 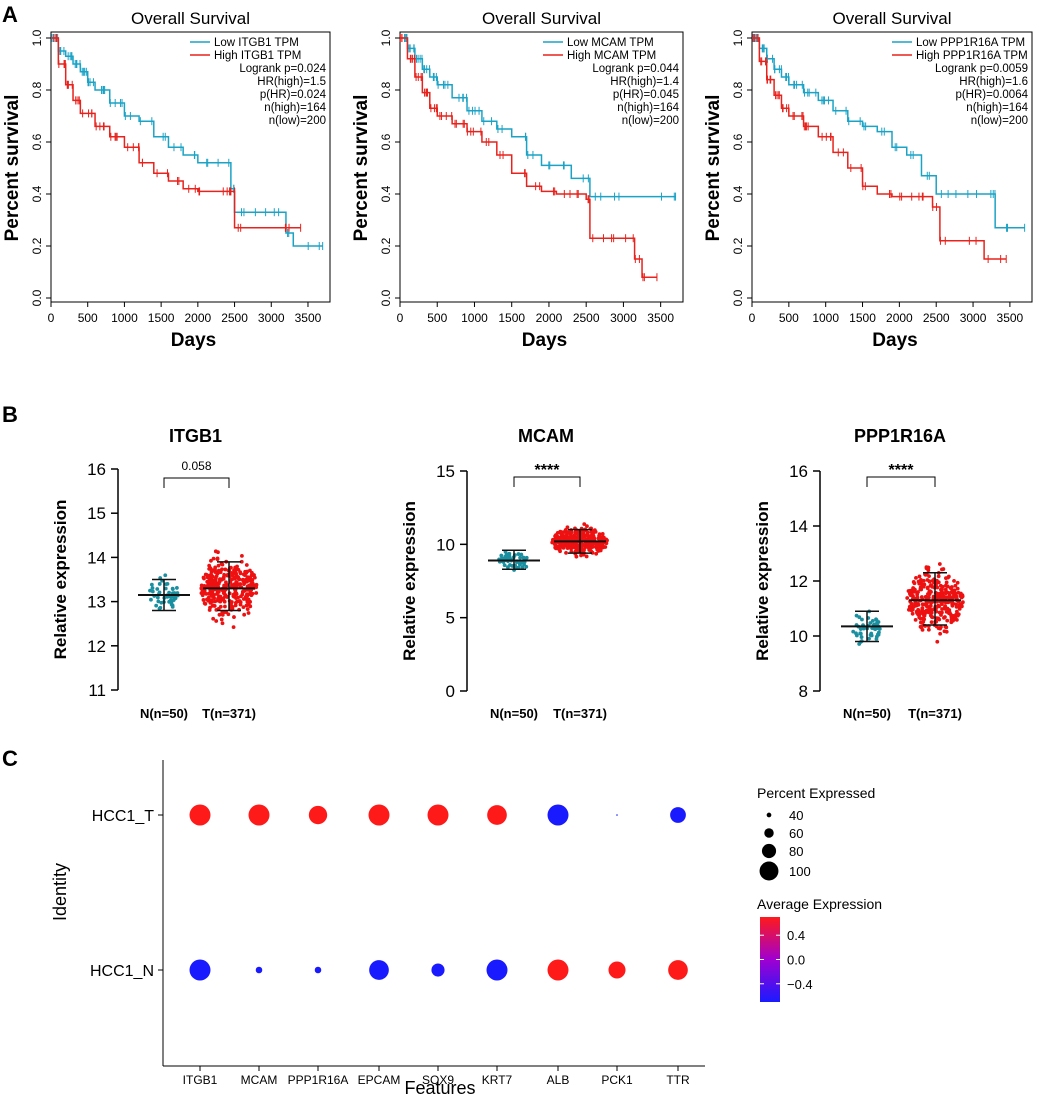 I want to click on x-category-label: N(n=50), so click(x=867, y=713).